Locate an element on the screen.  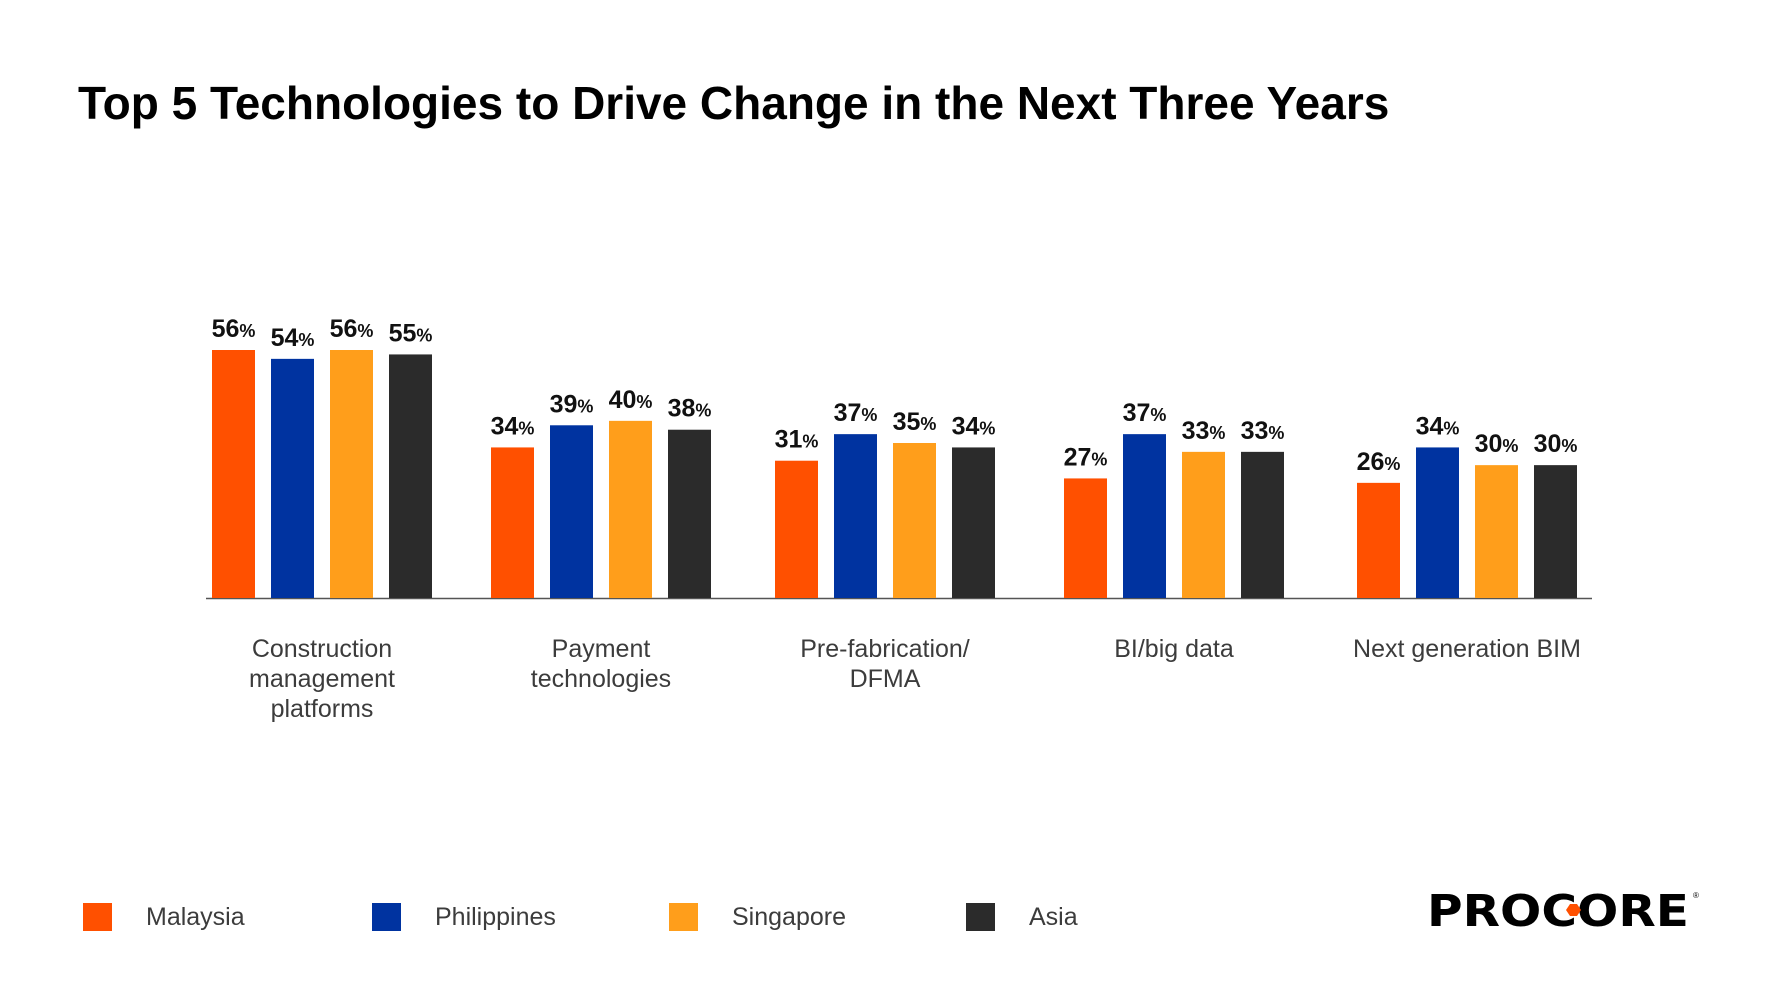
legend-label: Malaysia is located at coordinates (195, 917).